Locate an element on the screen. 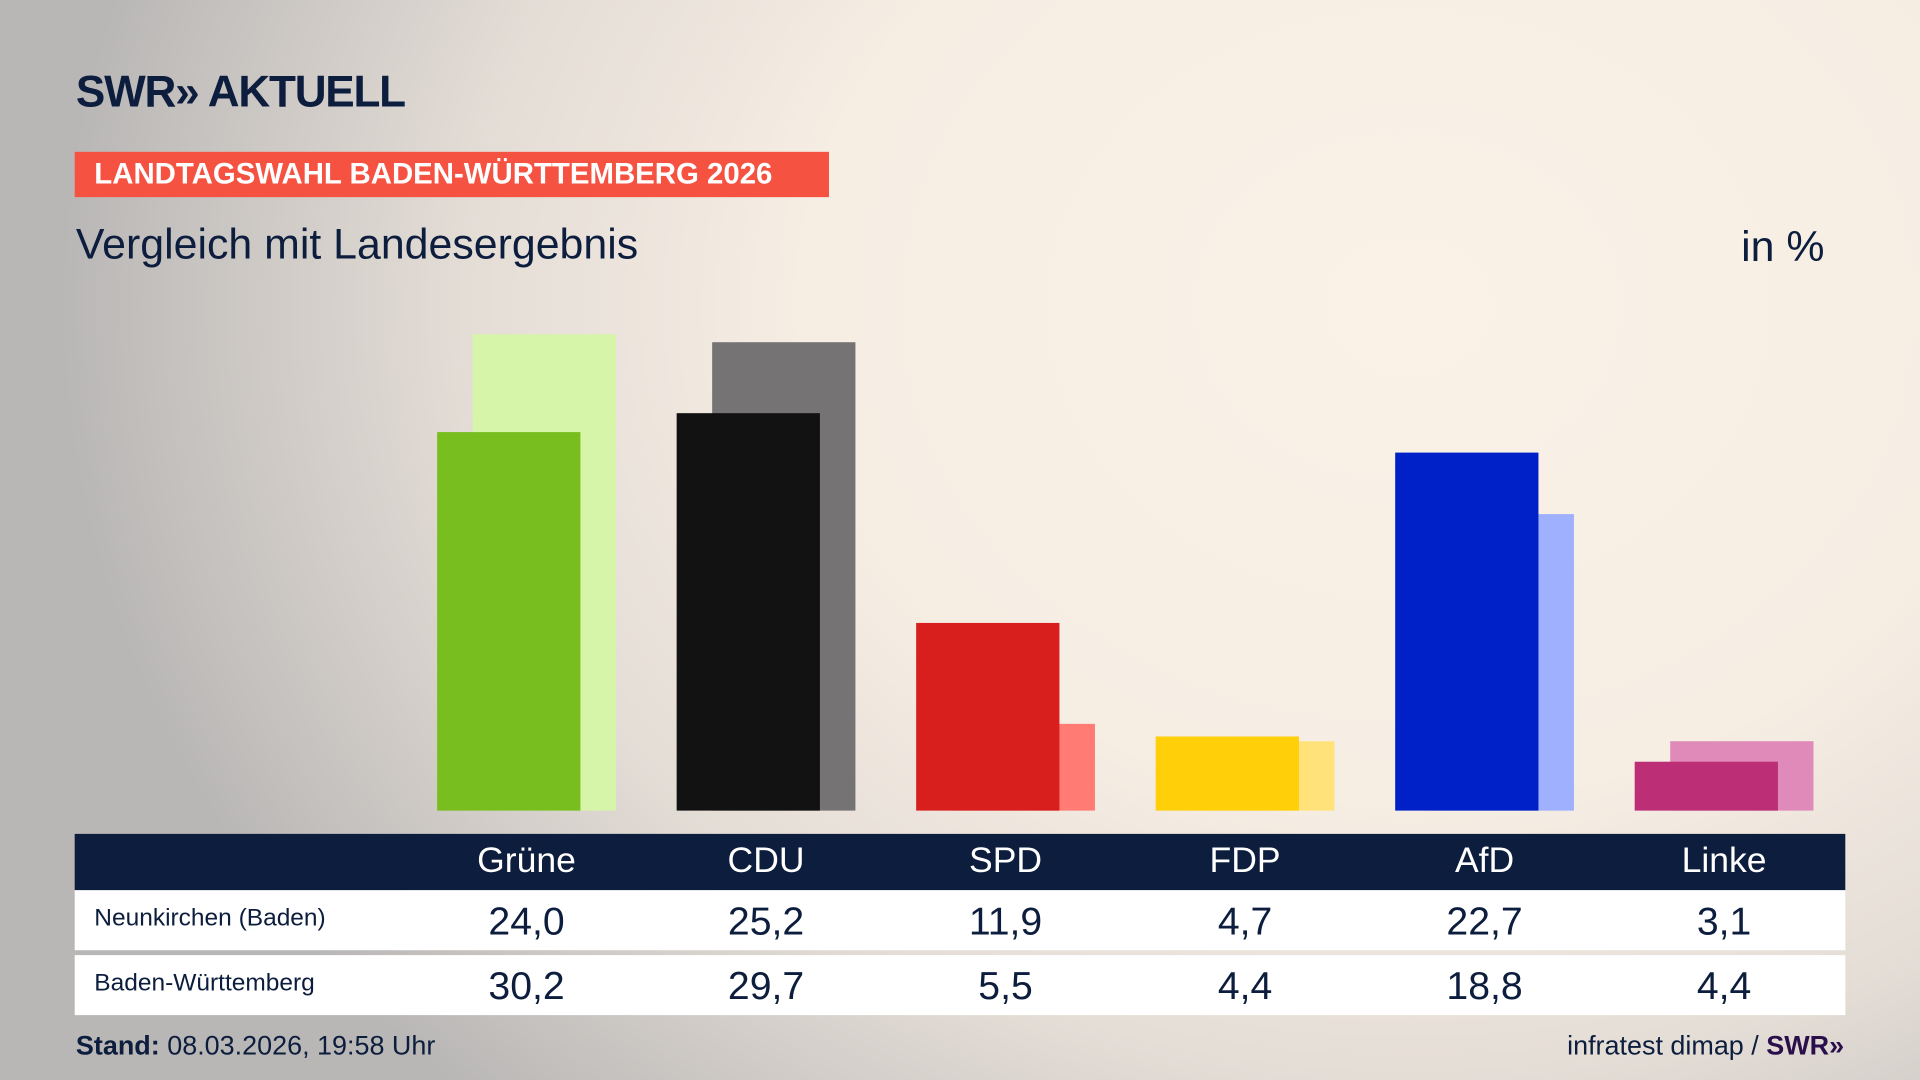  party-header: AfD is located at coordinates (1484, 861).